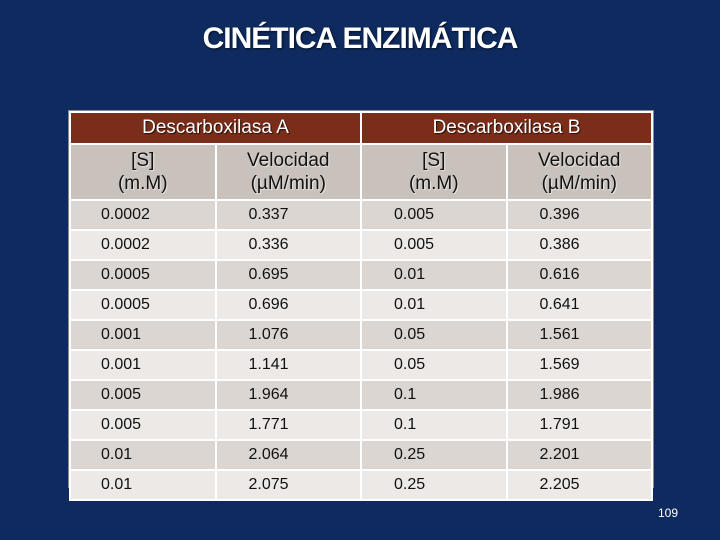 The image size is (720, 540). I want to click on table-row: 0.001 1.141 0.05 1.569, so click(361, 365).